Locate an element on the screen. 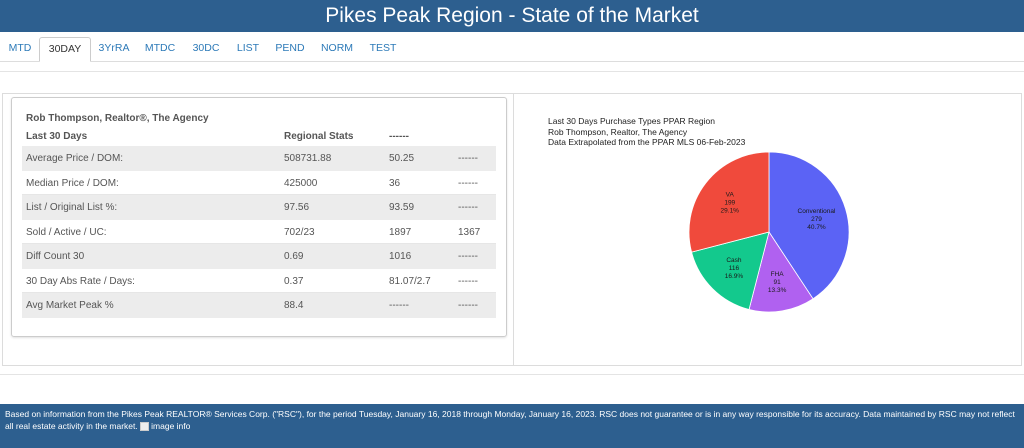 The height and width of the screenshot is (448, 1024). column-header-regional: Regional Stats is located at coordinates (319, 136).